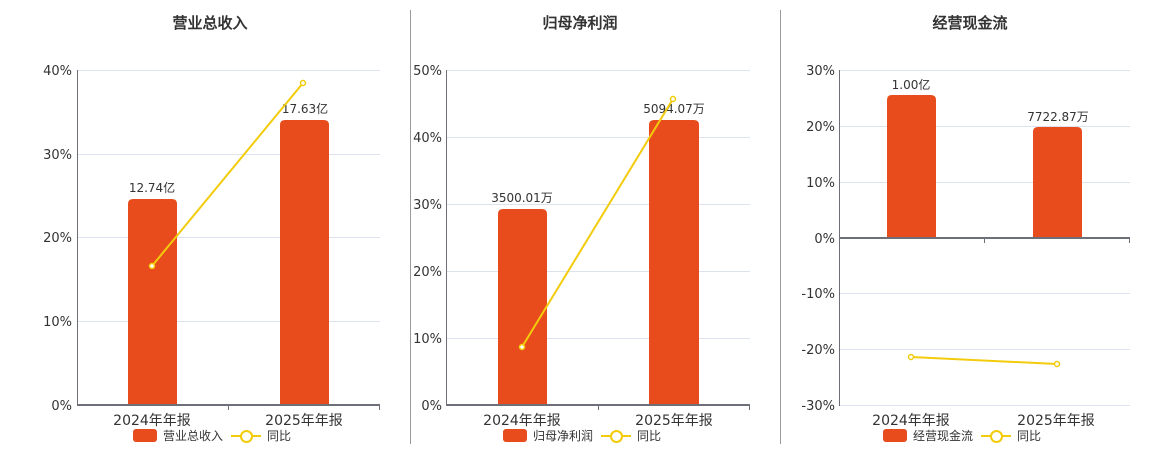 This screenshot has height=450, width=1160. I want to click on grid-lines, so click(228, 196).